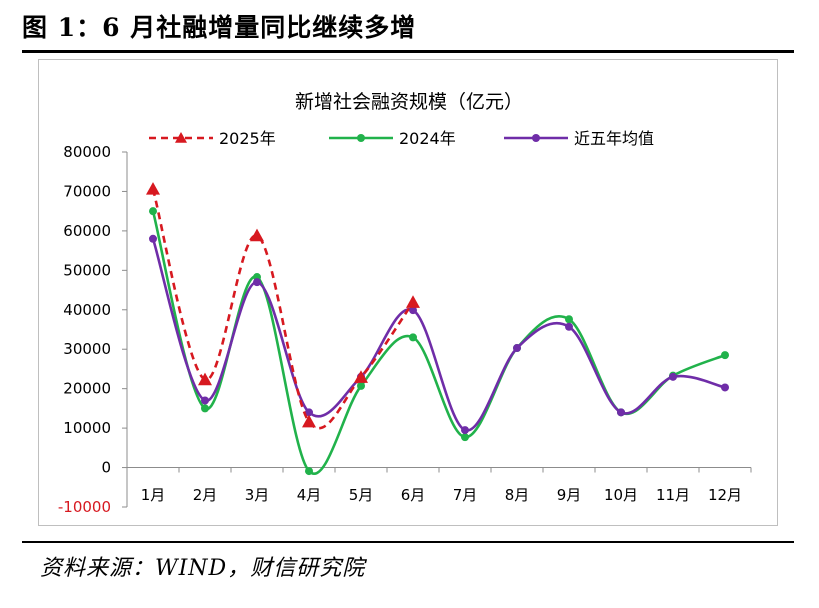 The height and width of the screenshot is (608, 819). I want to click on y-tick-label: 0, so click(106, 468).